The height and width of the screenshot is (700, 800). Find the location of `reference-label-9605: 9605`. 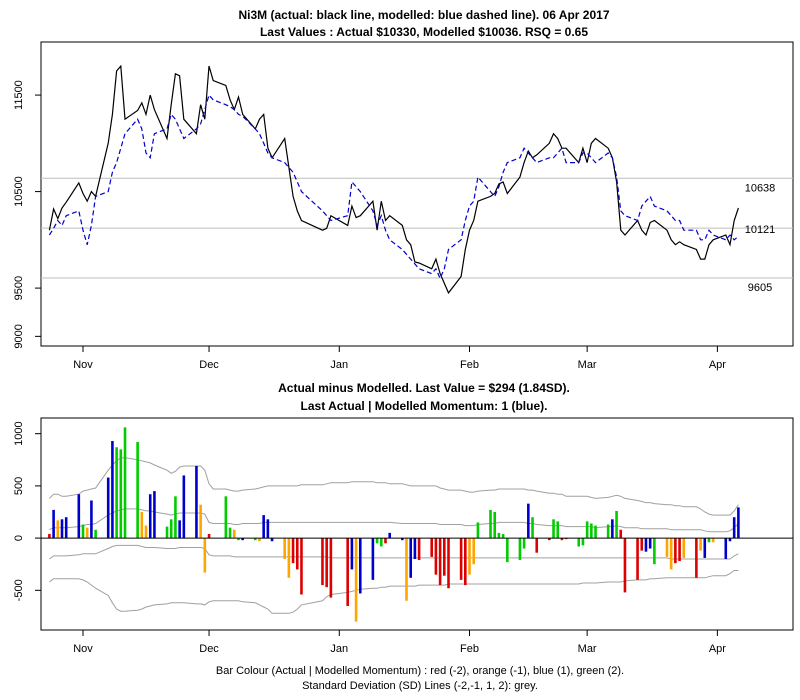

reference-label-9605: 9605 is located at coordinates (760, 288).